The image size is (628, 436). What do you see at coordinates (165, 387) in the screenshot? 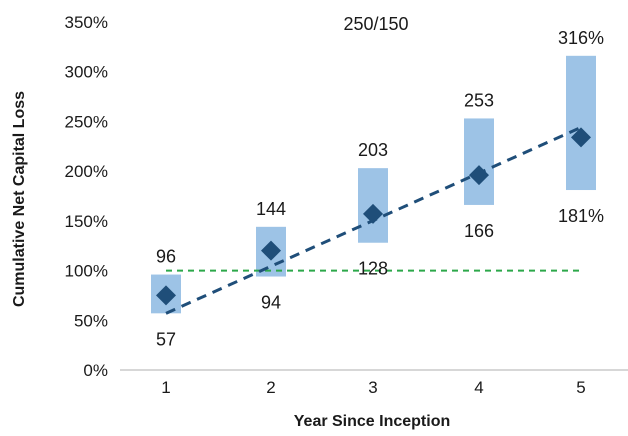
I see `x-tick-label: 1` at bounding box center [165, 387].